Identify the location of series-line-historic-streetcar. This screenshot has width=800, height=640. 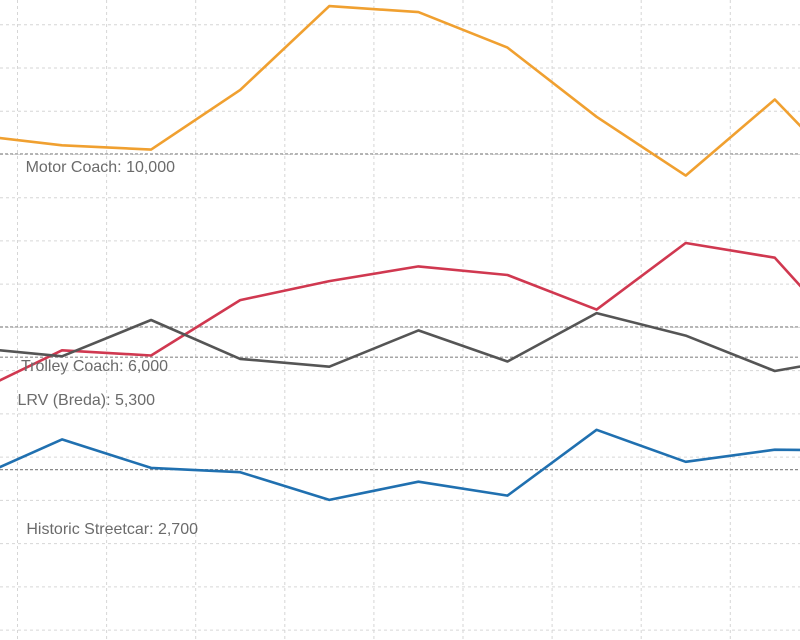
(400, 465).